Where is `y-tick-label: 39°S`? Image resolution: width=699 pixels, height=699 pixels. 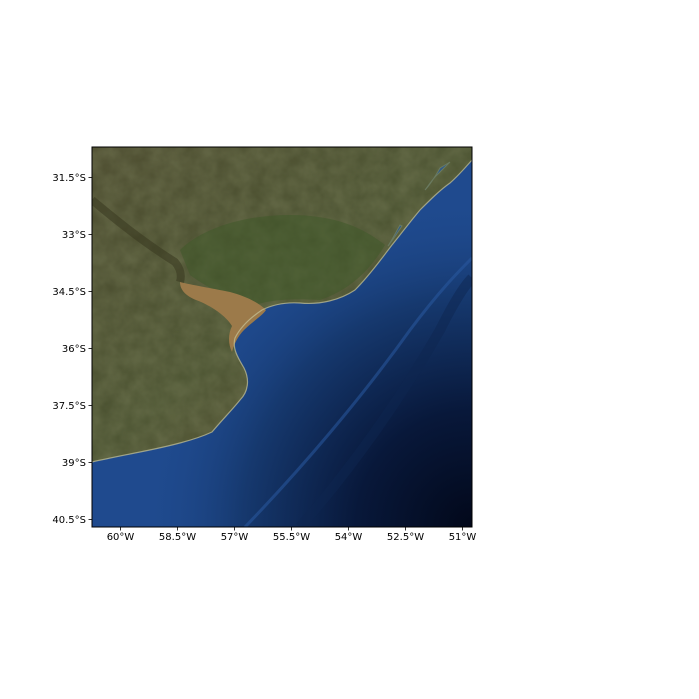
y-tick-label: 39°S is located at coordinates (74, 463).